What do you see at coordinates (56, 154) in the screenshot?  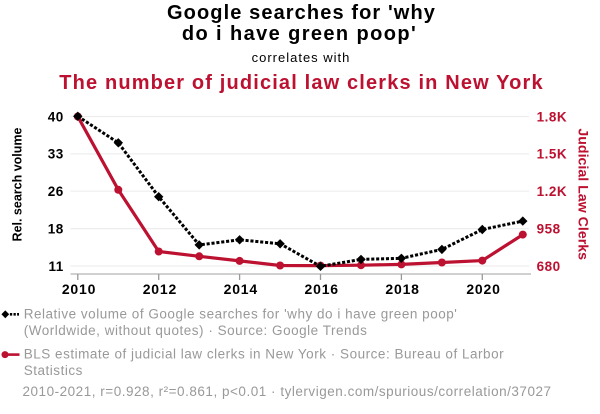 I see `svg-text: 33` at bounding box center [56, 154].